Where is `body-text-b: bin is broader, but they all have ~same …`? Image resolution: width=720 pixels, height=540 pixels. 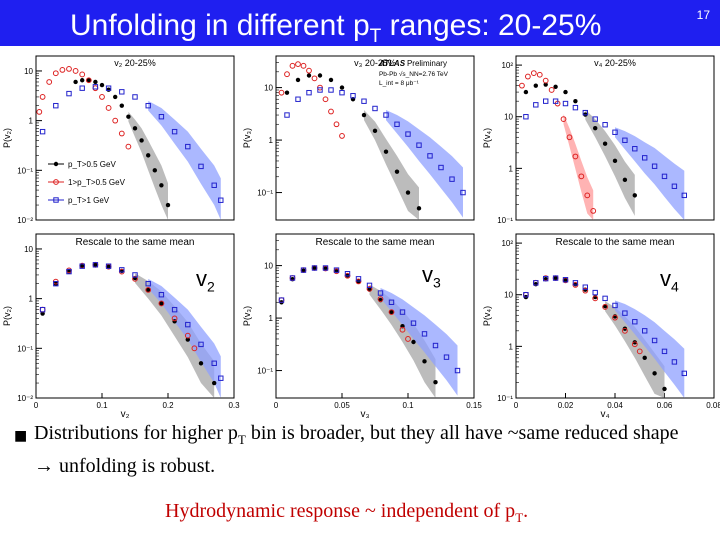 body-text-b: bin is broader, but they all have ~same … is located at coordinates (462, 433).